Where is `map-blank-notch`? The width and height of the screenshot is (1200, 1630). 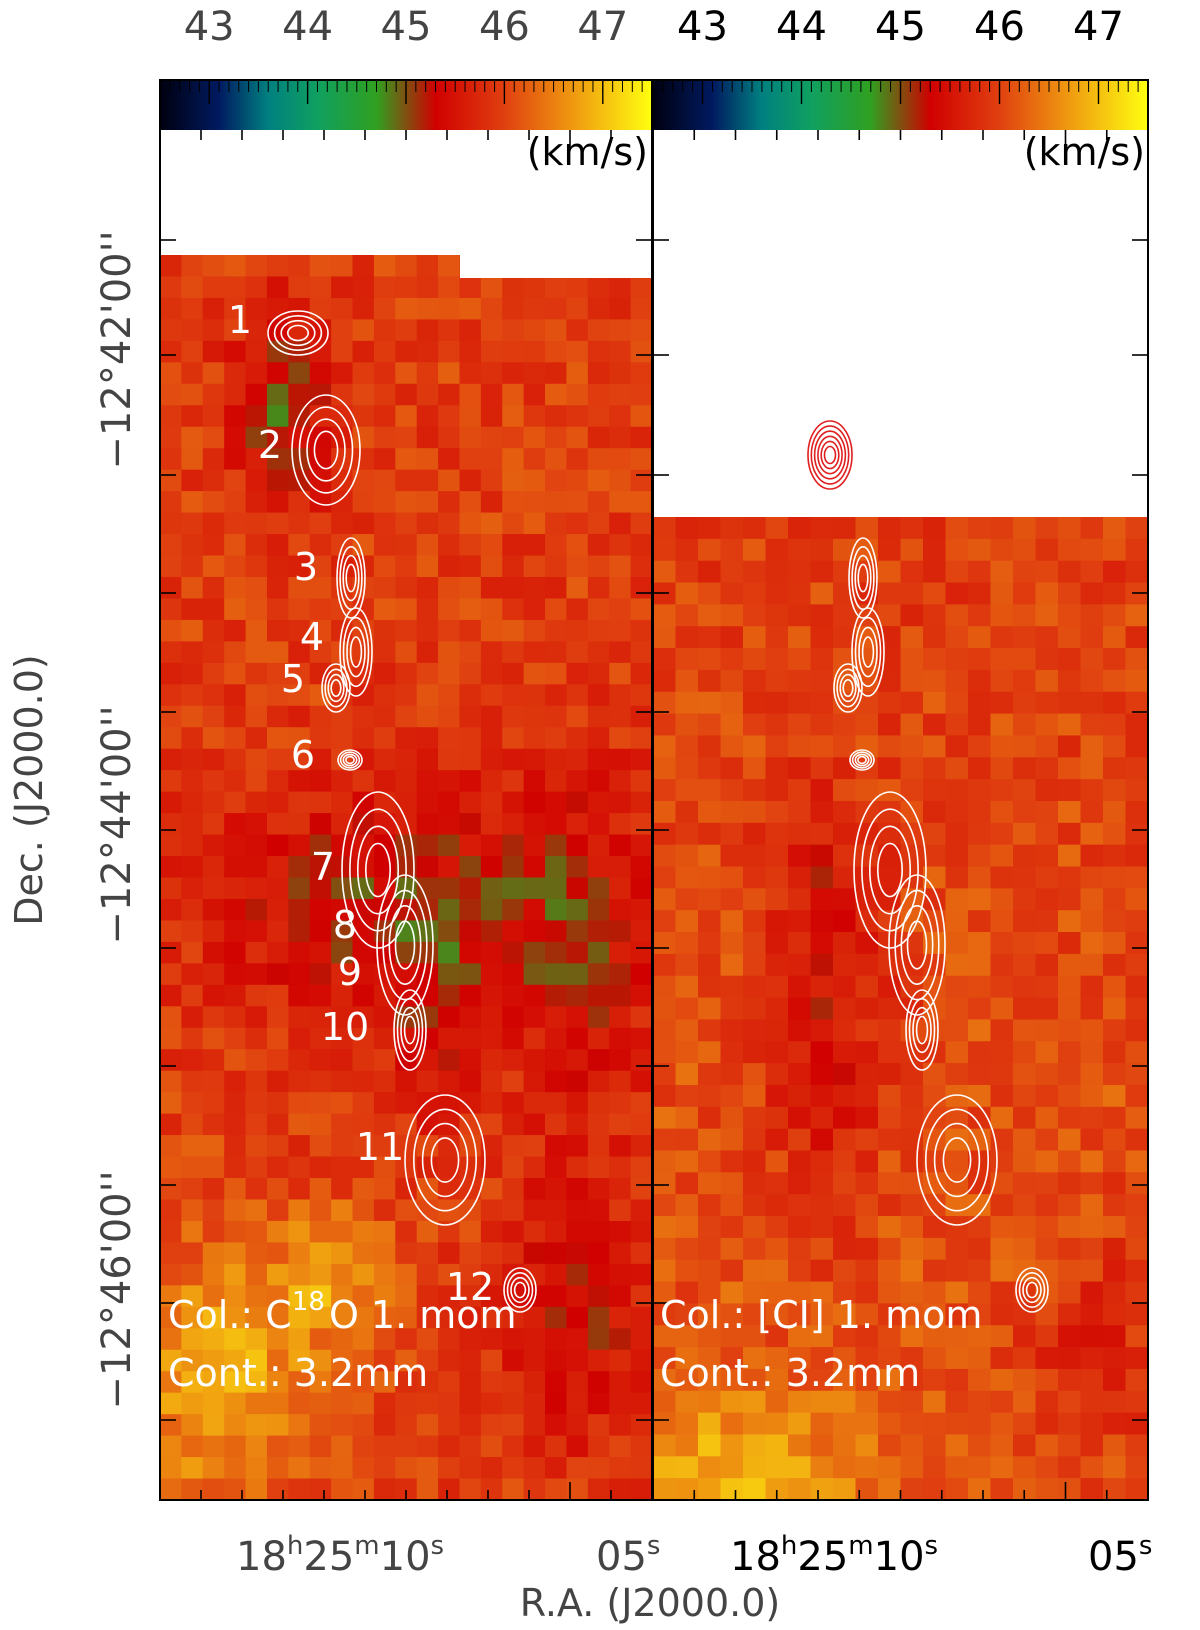 map-blank-notch is located at coordinates (271, 244).